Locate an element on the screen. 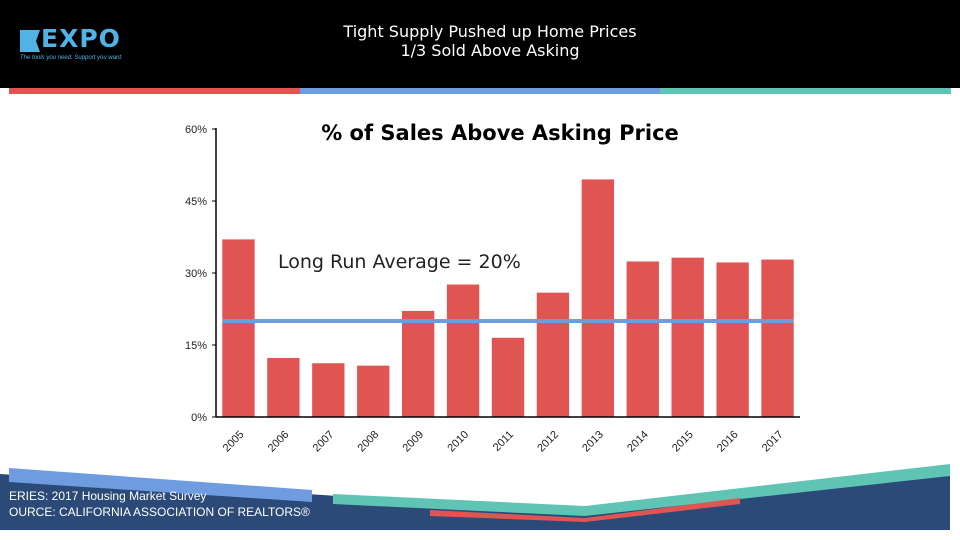 The image size is (960, 540). y-tick-label: 60% is located at coordinates (196, 130).